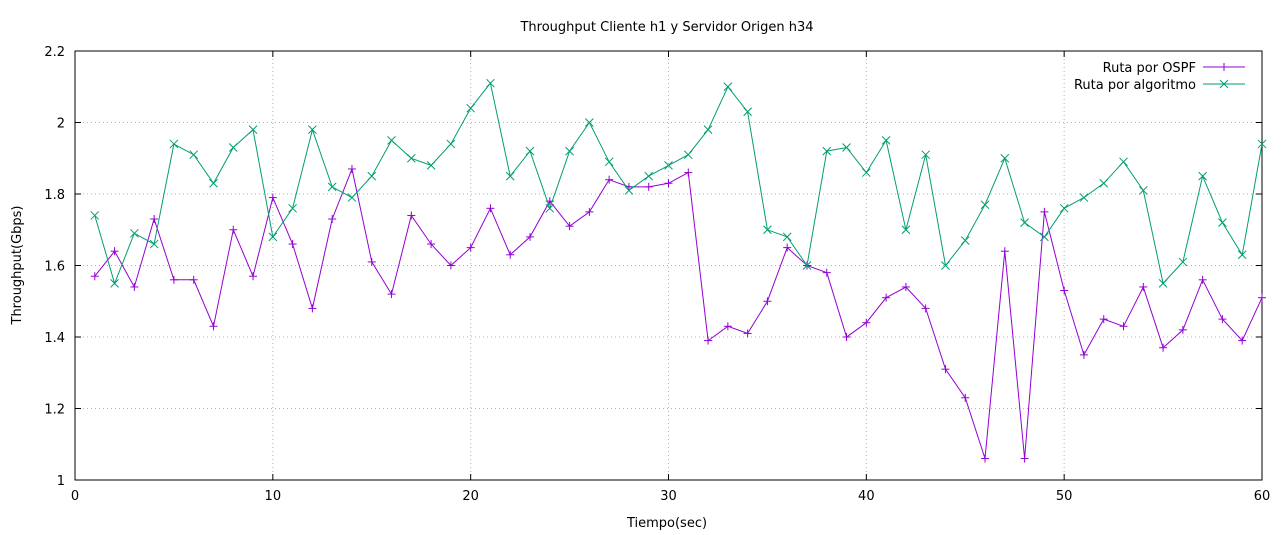 The height and width of the screenshot is (535, 1288). I want to click on legend-marker, so click(1224, 84).